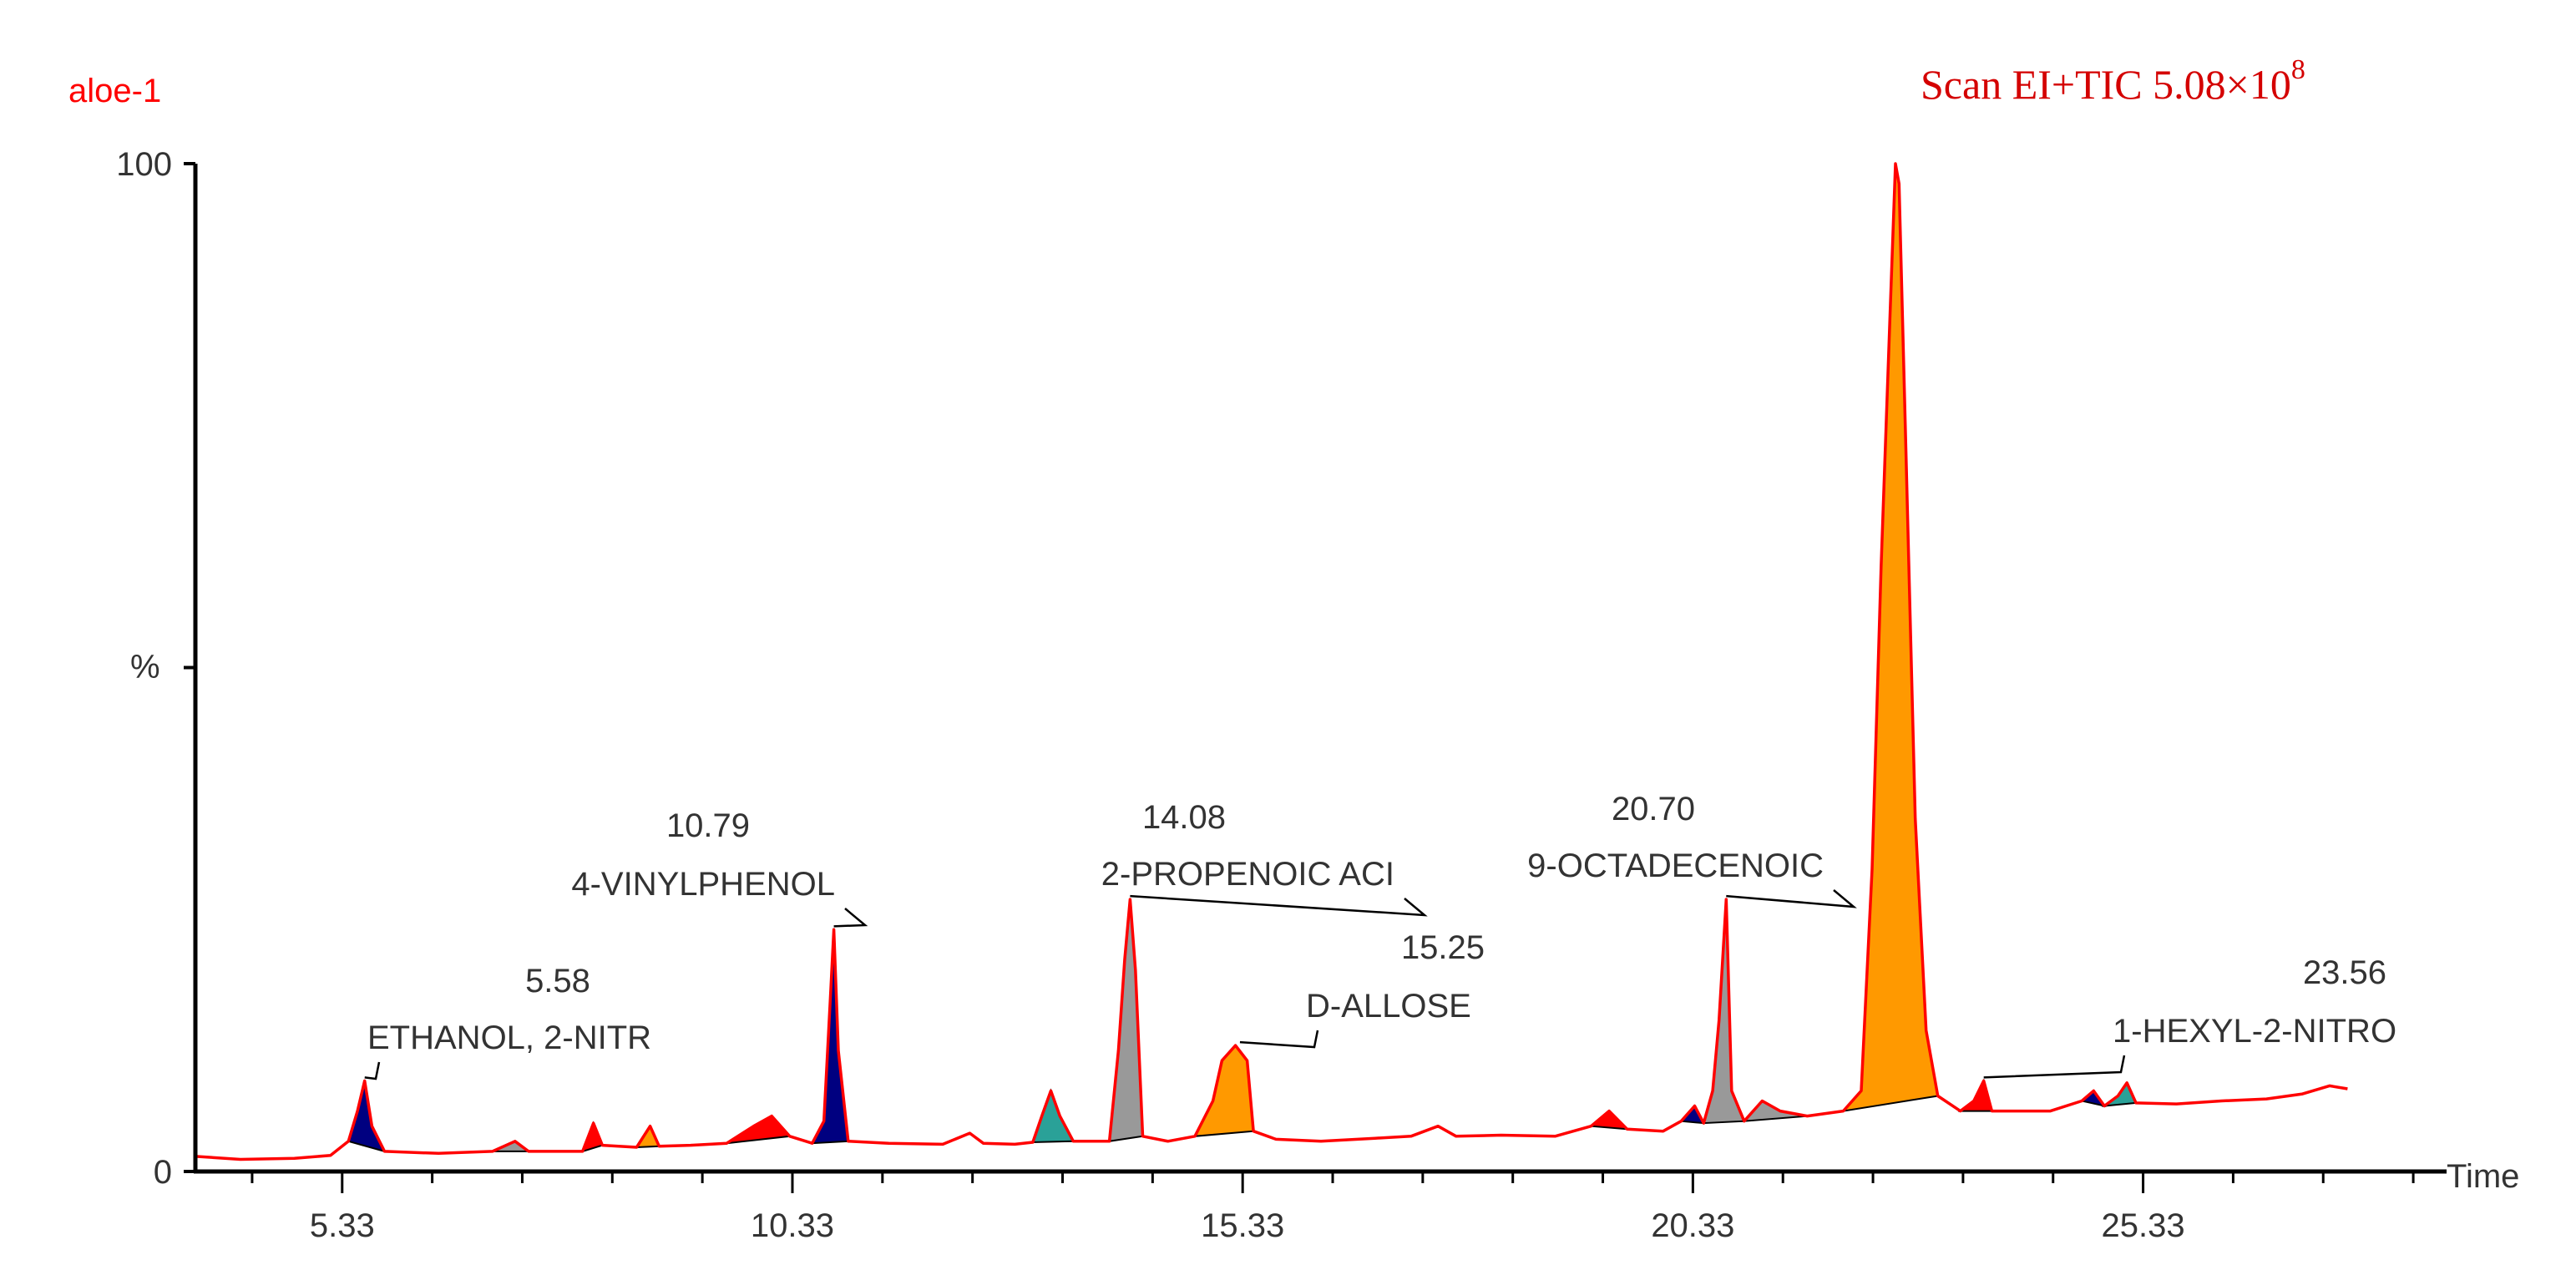 The image size is (2576, 1265). I want to click on chart-title-main: Scan EI+TIC 5.08×10, so click(2106, 84).